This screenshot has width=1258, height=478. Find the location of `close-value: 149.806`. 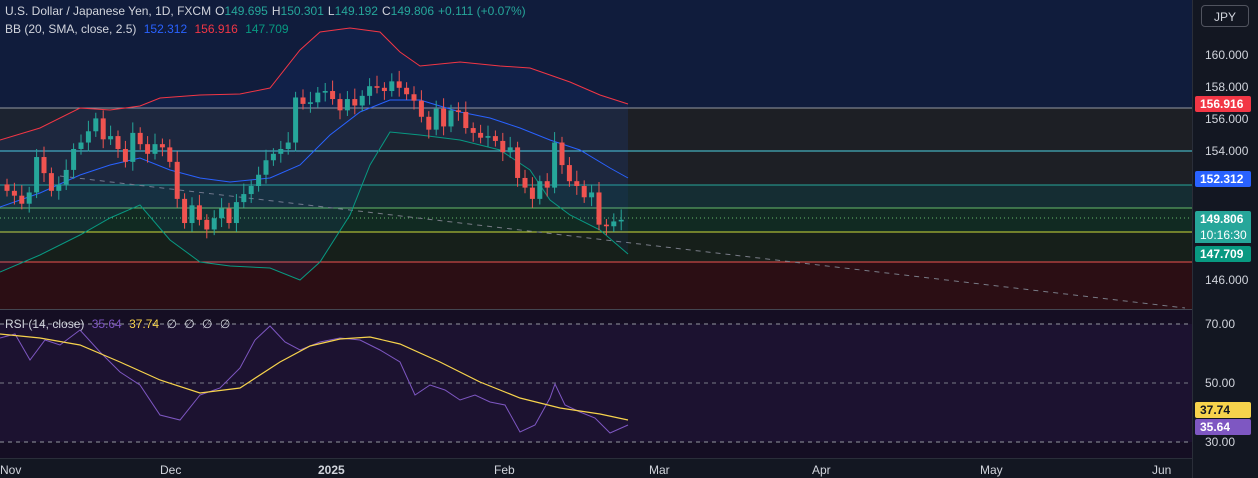

close-value: 149.806 is located at coordinates (412, 11).